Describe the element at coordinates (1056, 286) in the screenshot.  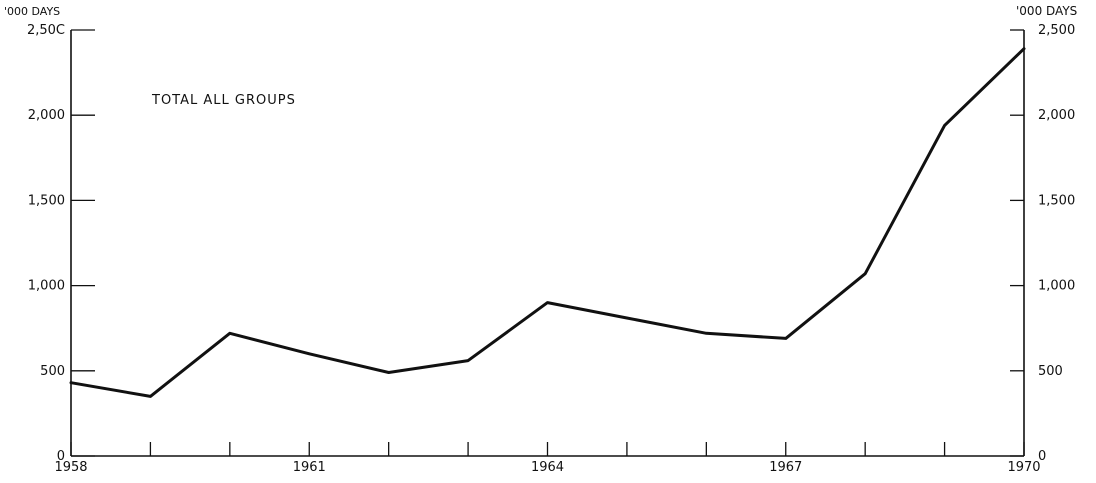
I see `y-tick-label-right: 1,000` at that location.